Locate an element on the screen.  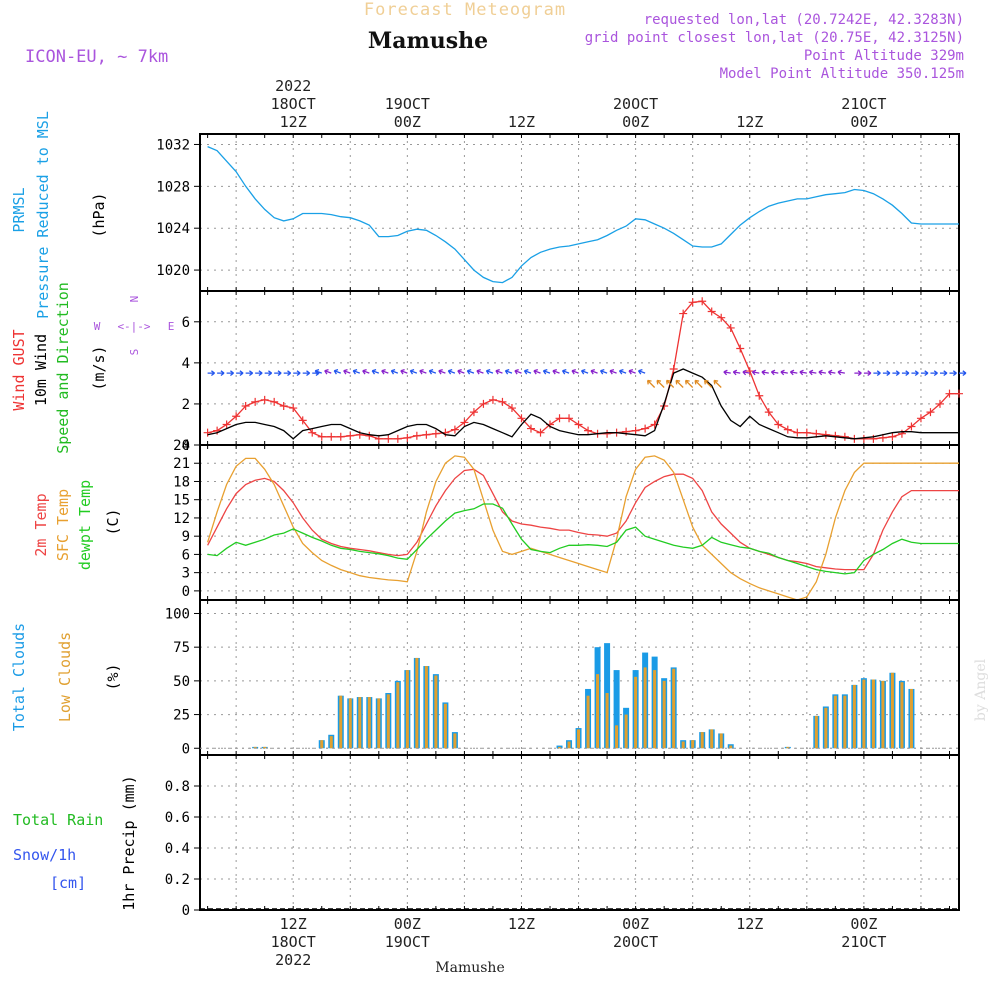
time-tick-top: 12Z is located at coordinates (749, 122).